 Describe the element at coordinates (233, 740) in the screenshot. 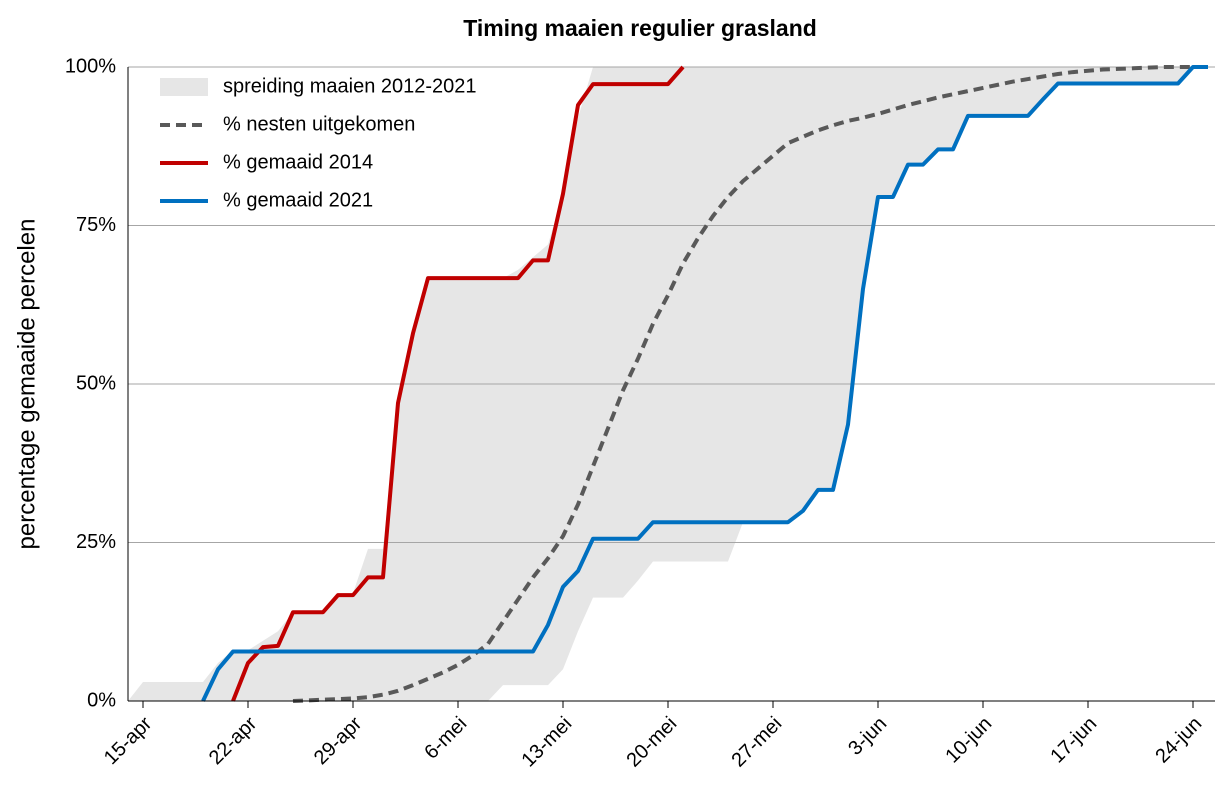

I see `x-tick-label: 22-apr` at that location.